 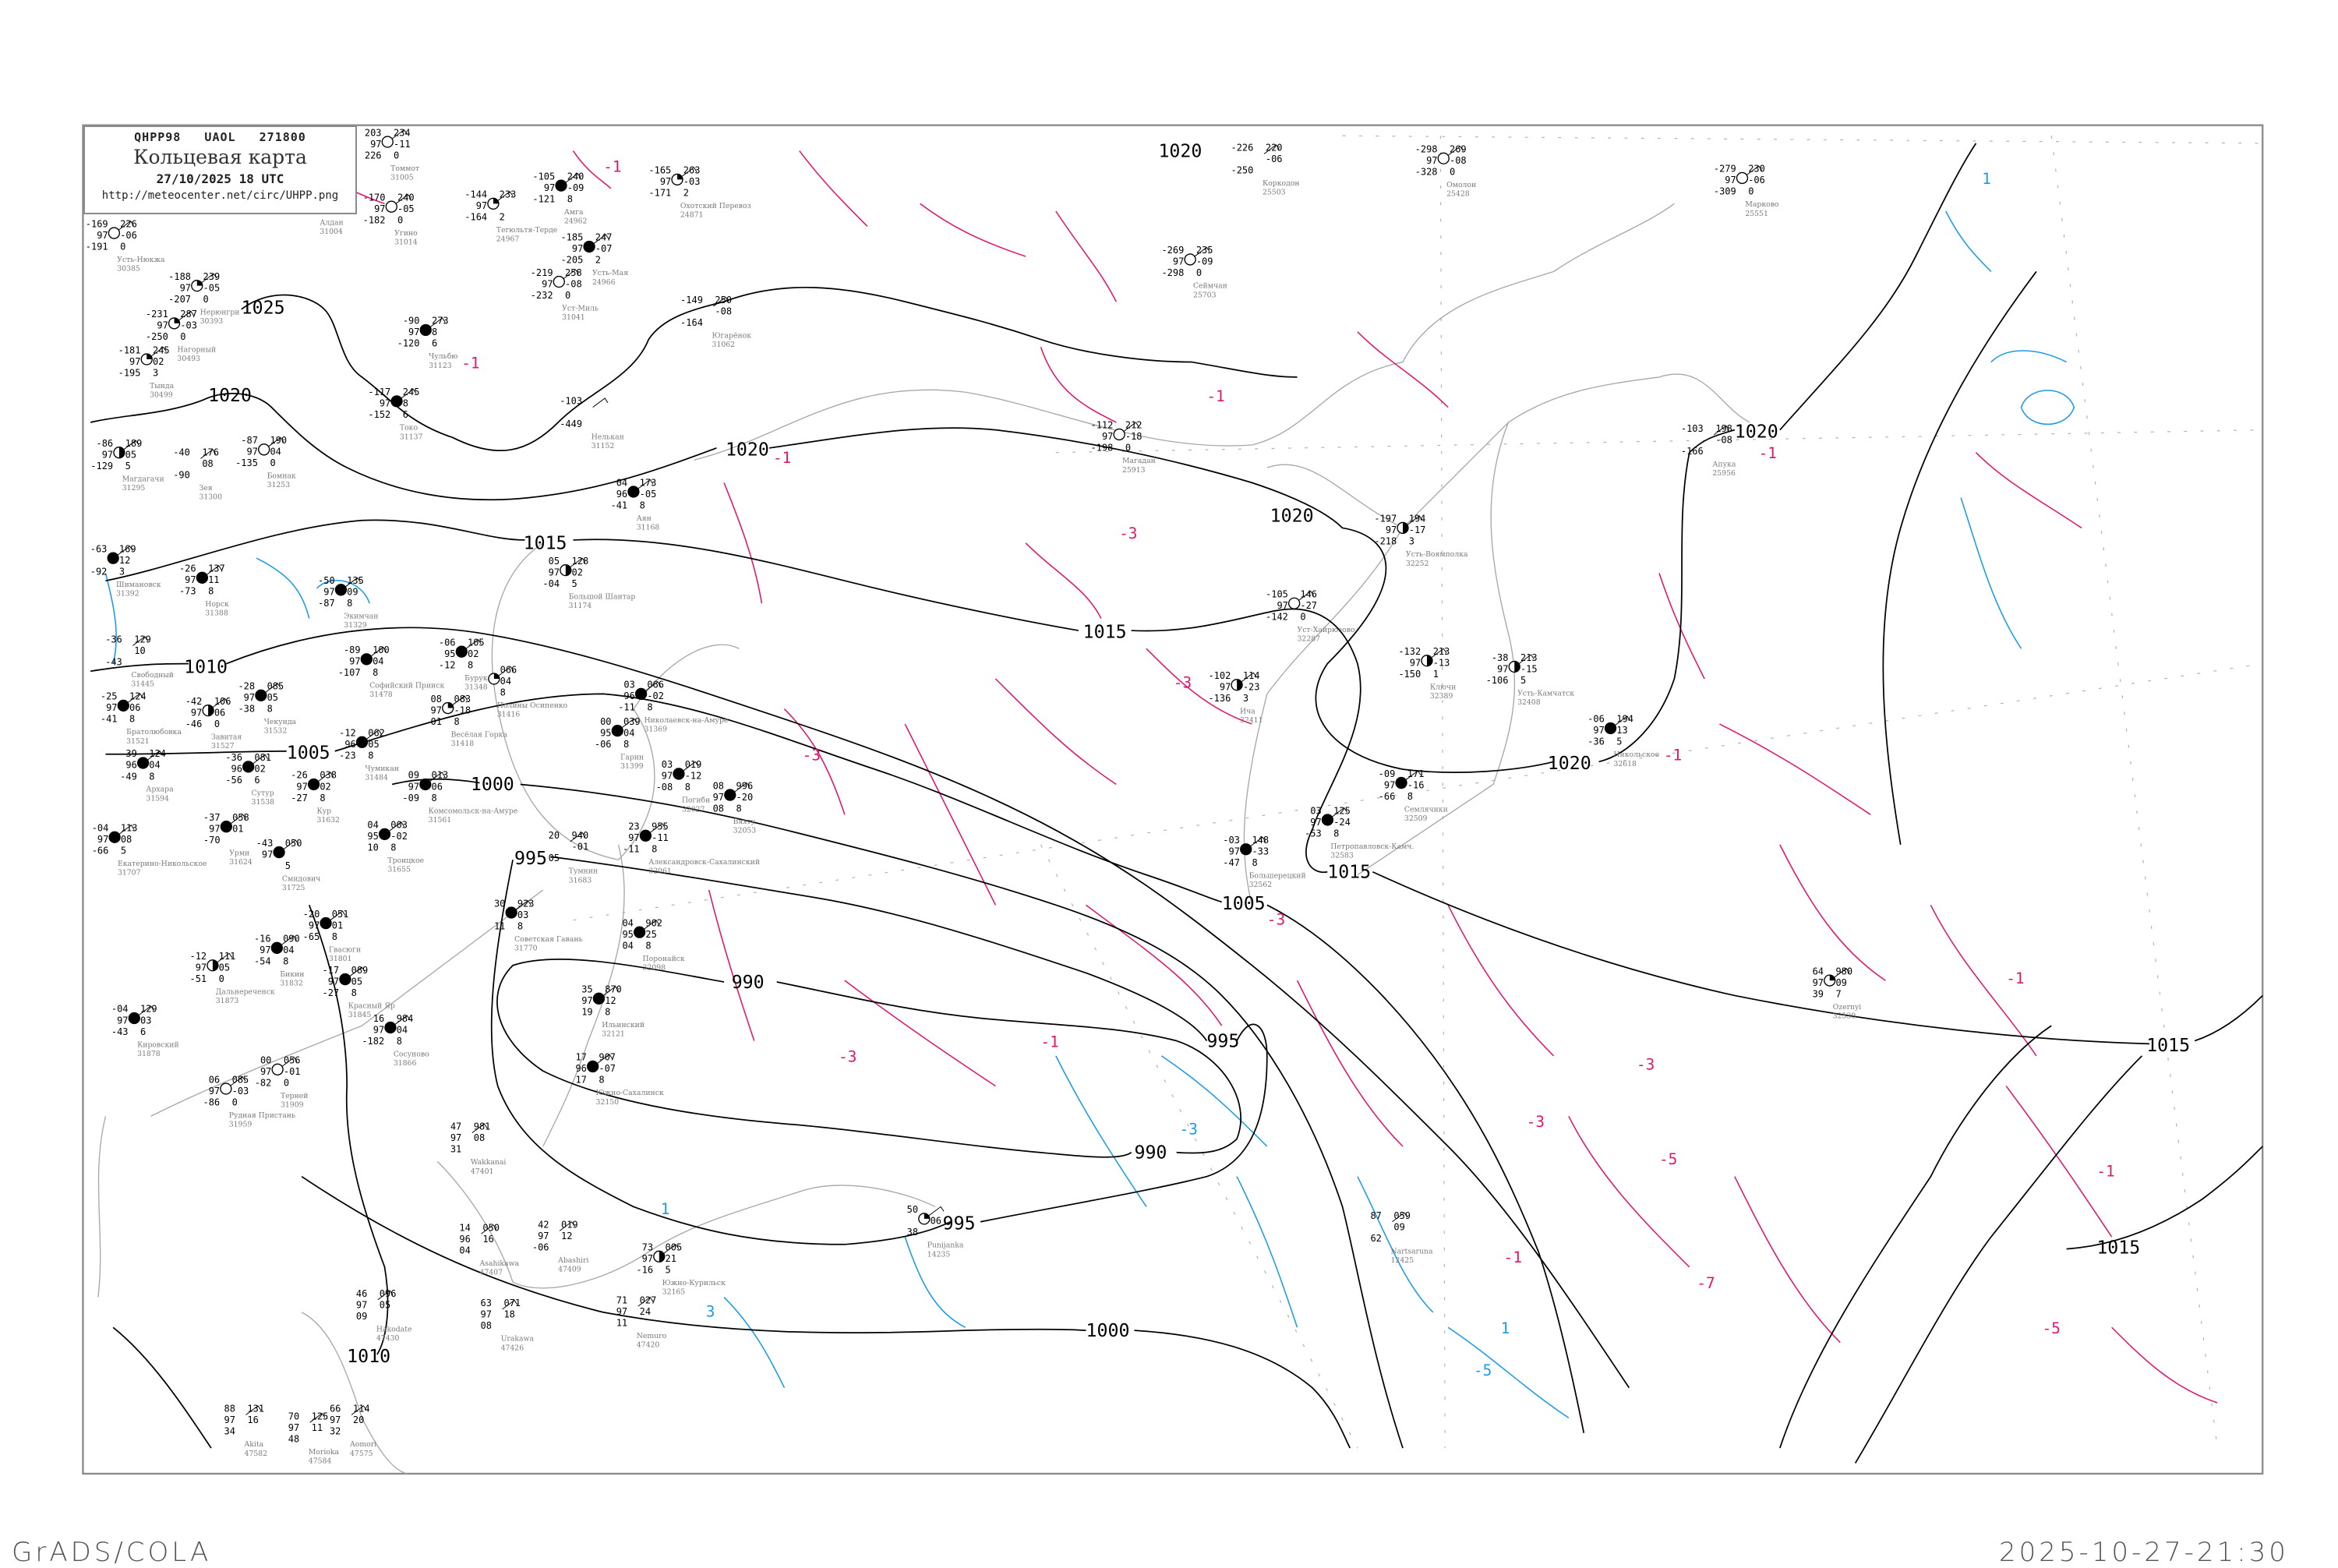 I want to click on obs-pressure: 258, so click(x=573, y=272).